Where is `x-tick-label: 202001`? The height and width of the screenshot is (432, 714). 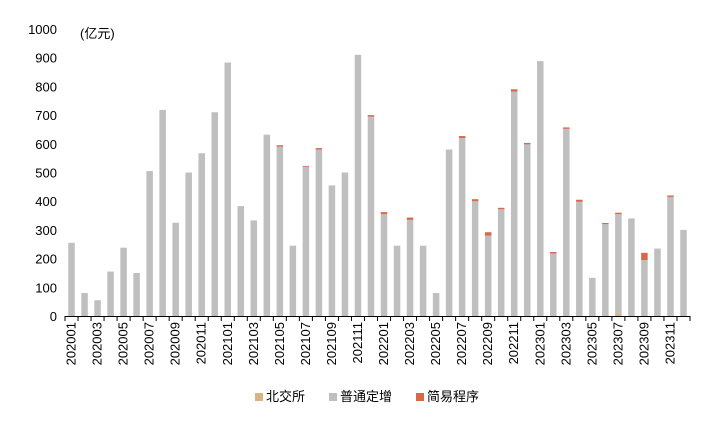 x-tick-label: 202001 is located at coordinates (71, 343).